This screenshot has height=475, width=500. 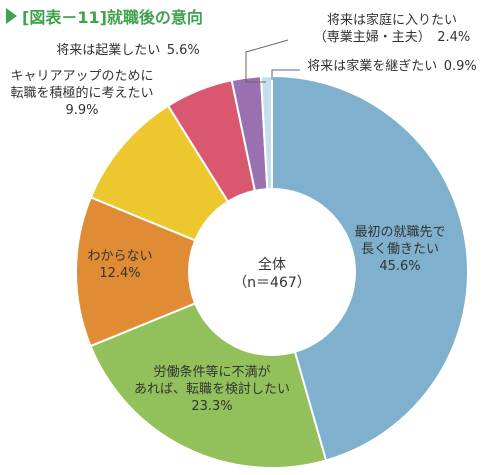 What do you see at coordinates (119, 265) in the screenshot?
I see `slice-label: わからない 12.4%` at bounding box center [119, 265].